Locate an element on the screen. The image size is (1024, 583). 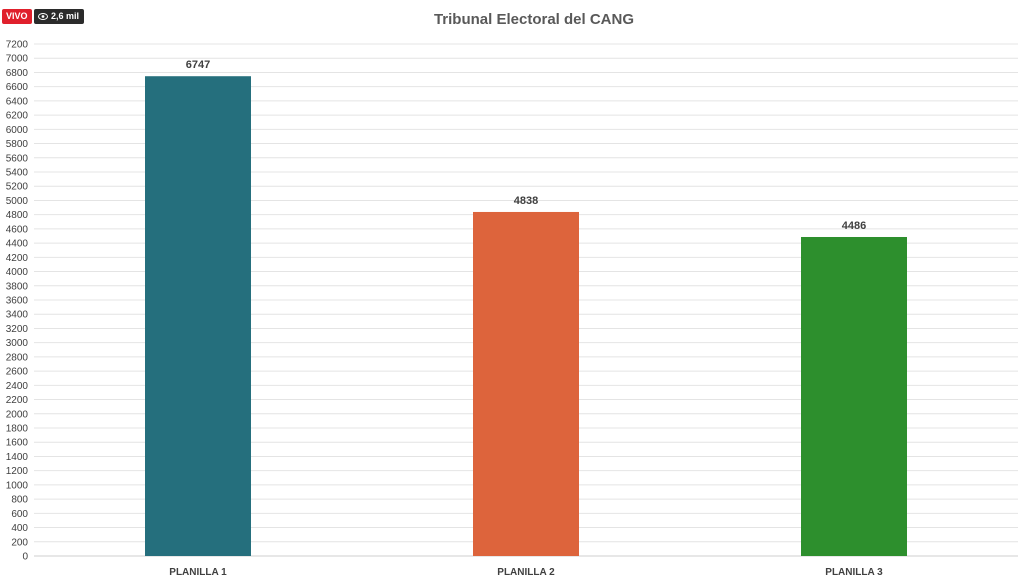
y-tick-label: 4200 is located at coordinates (17, 258).